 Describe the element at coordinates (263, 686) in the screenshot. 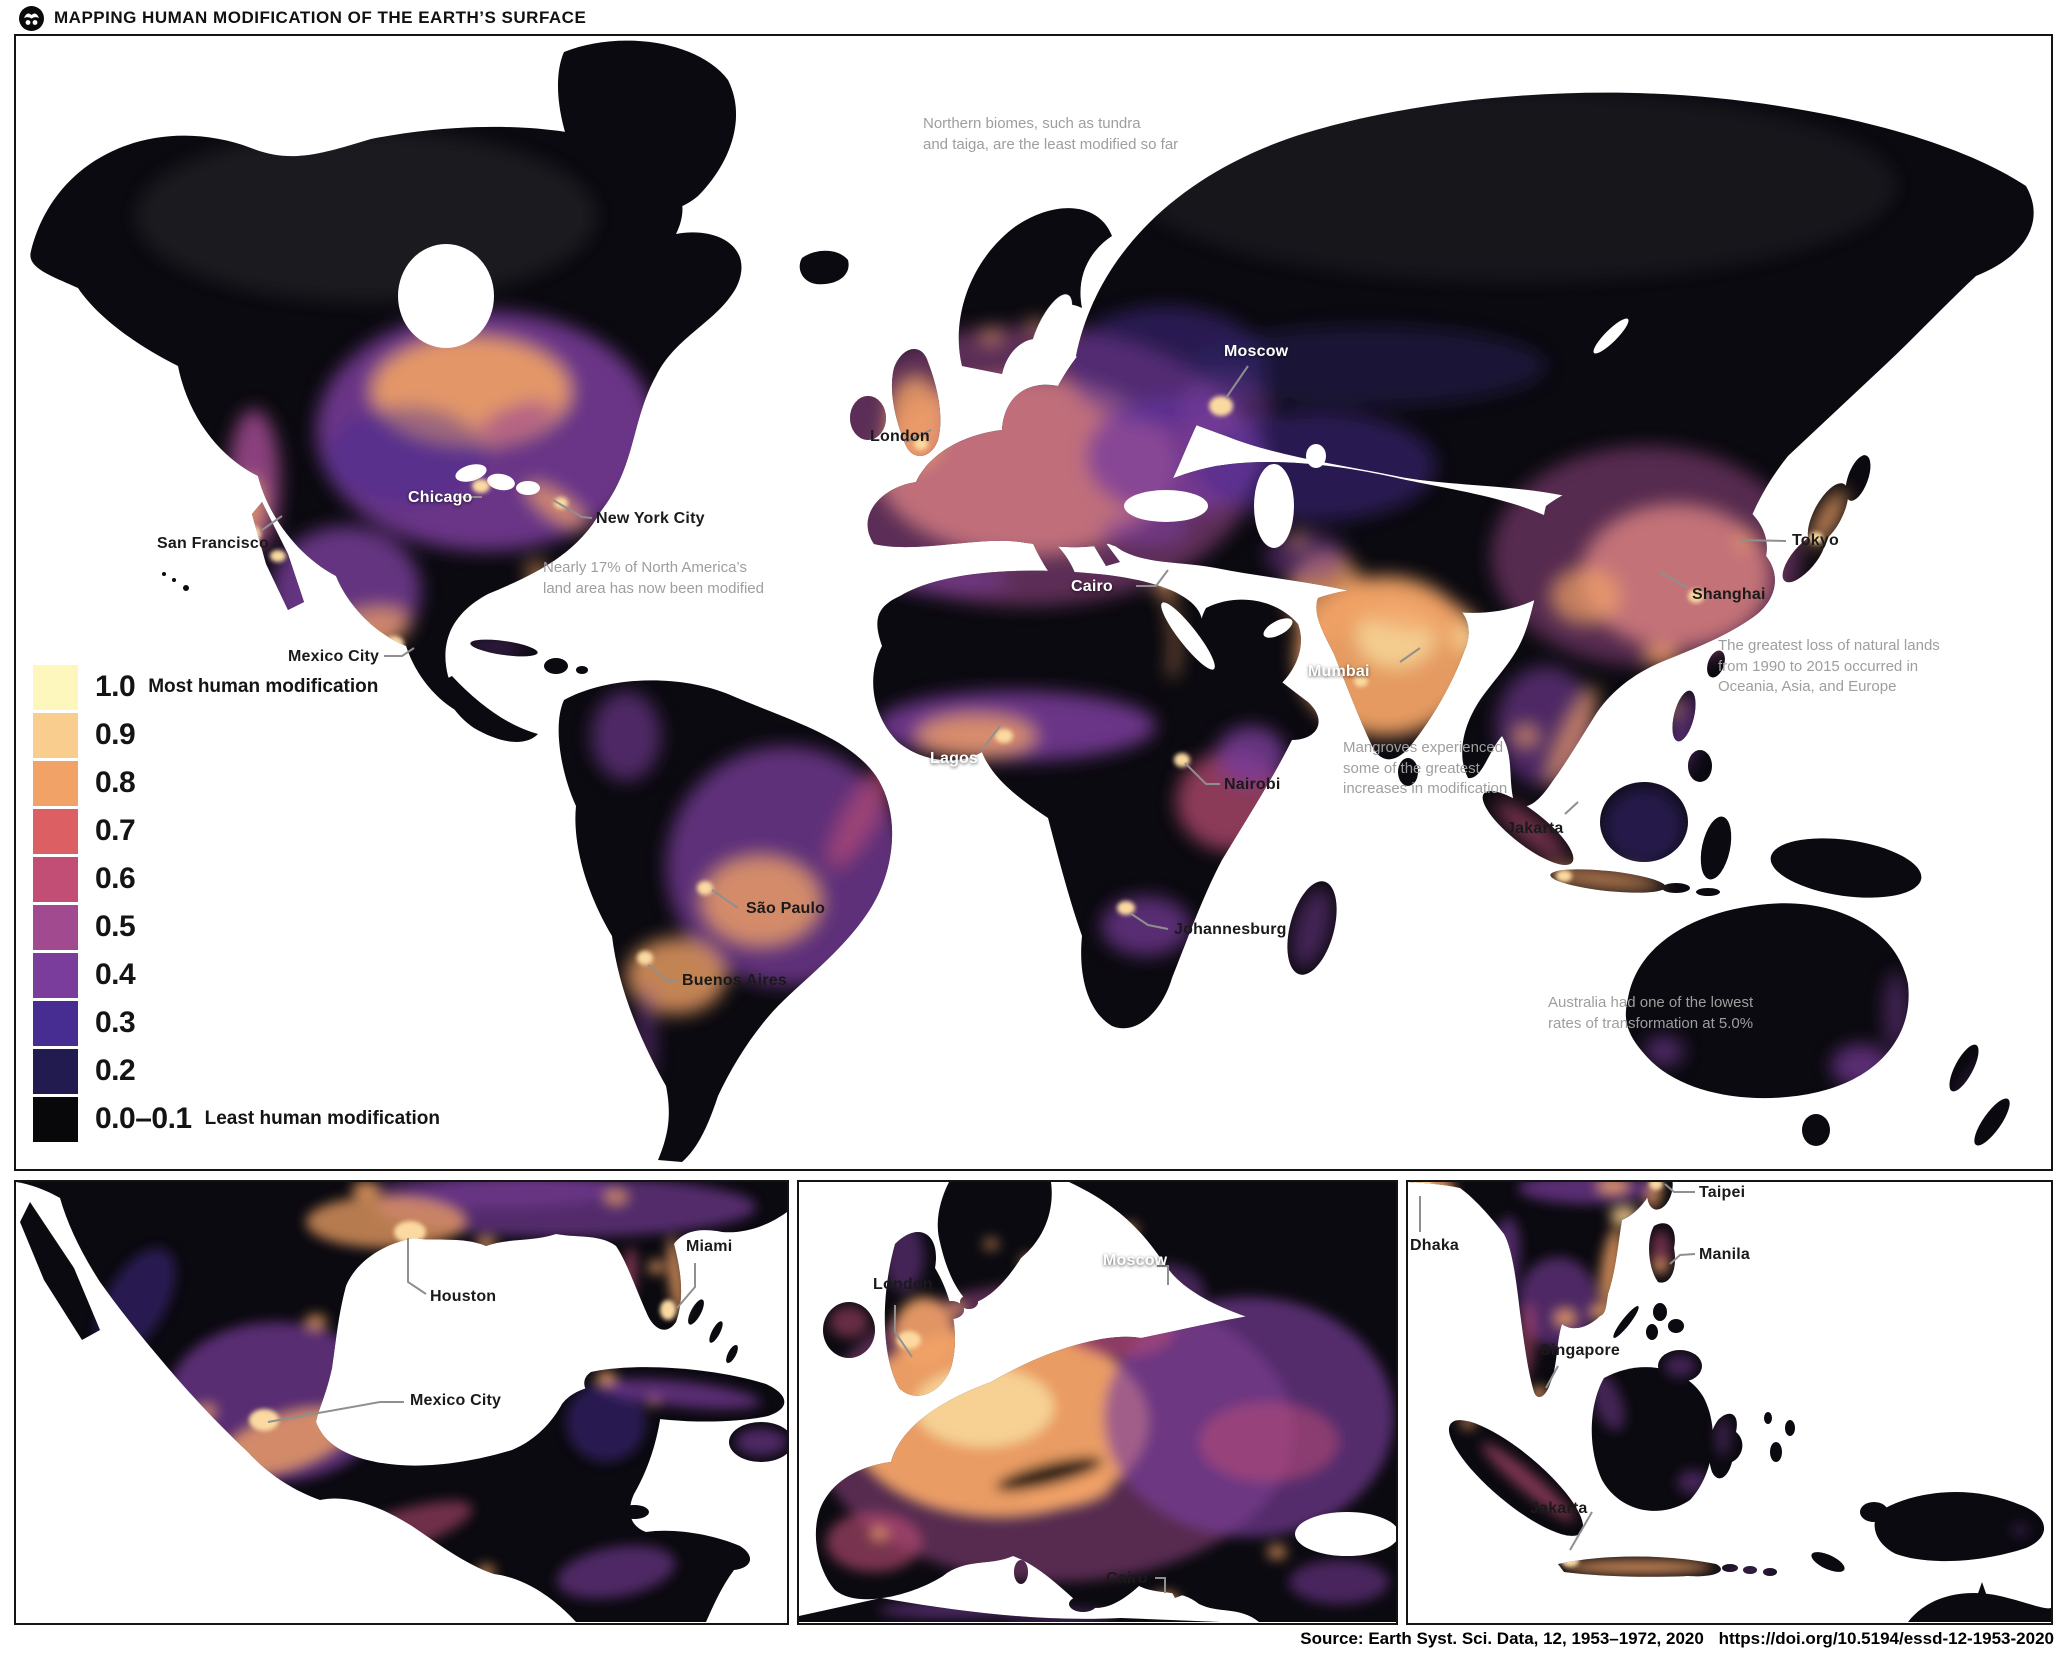

I see `legend-most-label: Most human modification` at that location.